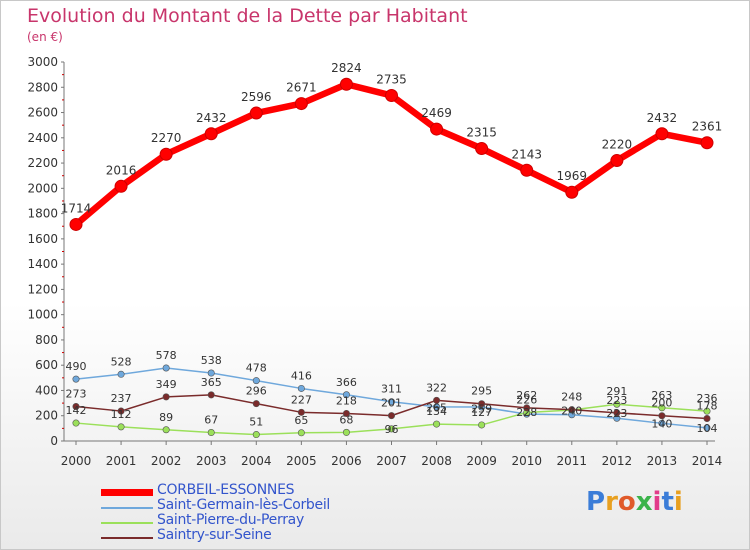  Describe the element at coordinates (707, 428) in the screenshot. I see `data-label: 104` at that location.